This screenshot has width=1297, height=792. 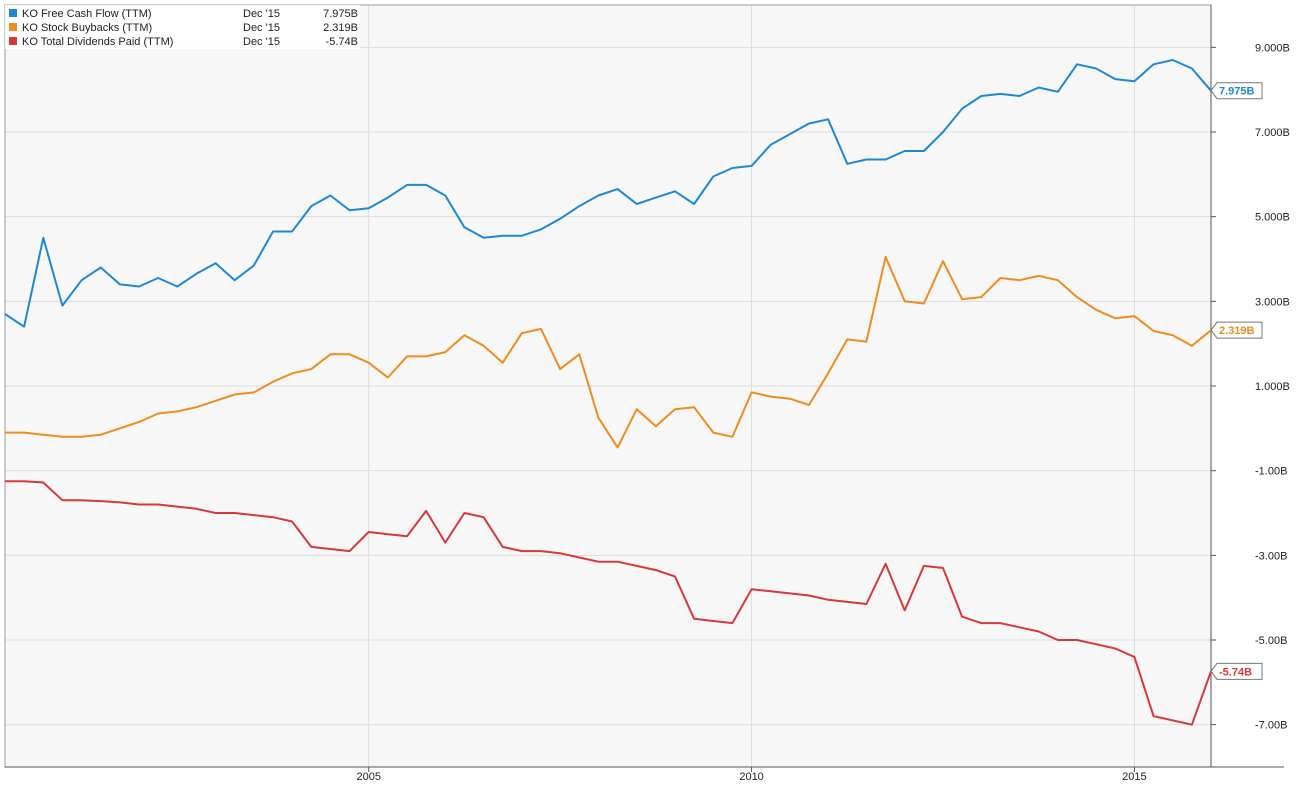 I want to click on y-tick-label: 9.000B, so click(x=1272, y=48).